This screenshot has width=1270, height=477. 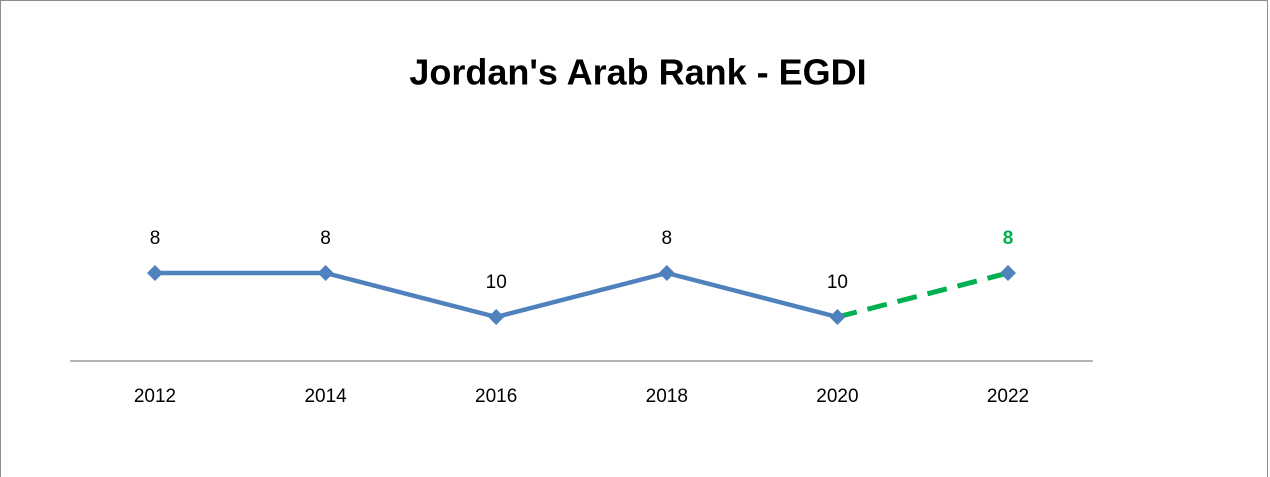 I want to click on x-tick-label: 2016, so click(x=496, y=396).